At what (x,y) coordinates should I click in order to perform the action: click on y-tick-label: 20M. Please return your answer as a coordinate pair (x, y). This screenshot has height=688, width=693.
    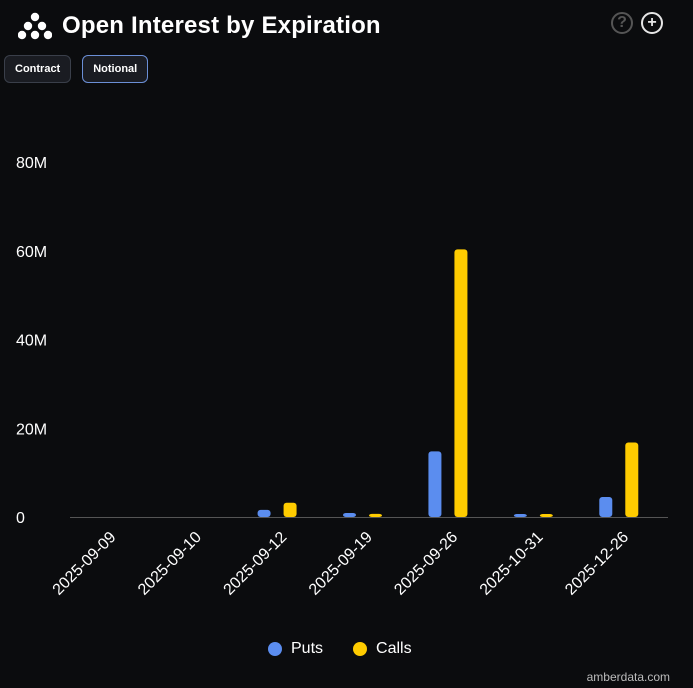
    Looking at the image, I should click on (31, 429).